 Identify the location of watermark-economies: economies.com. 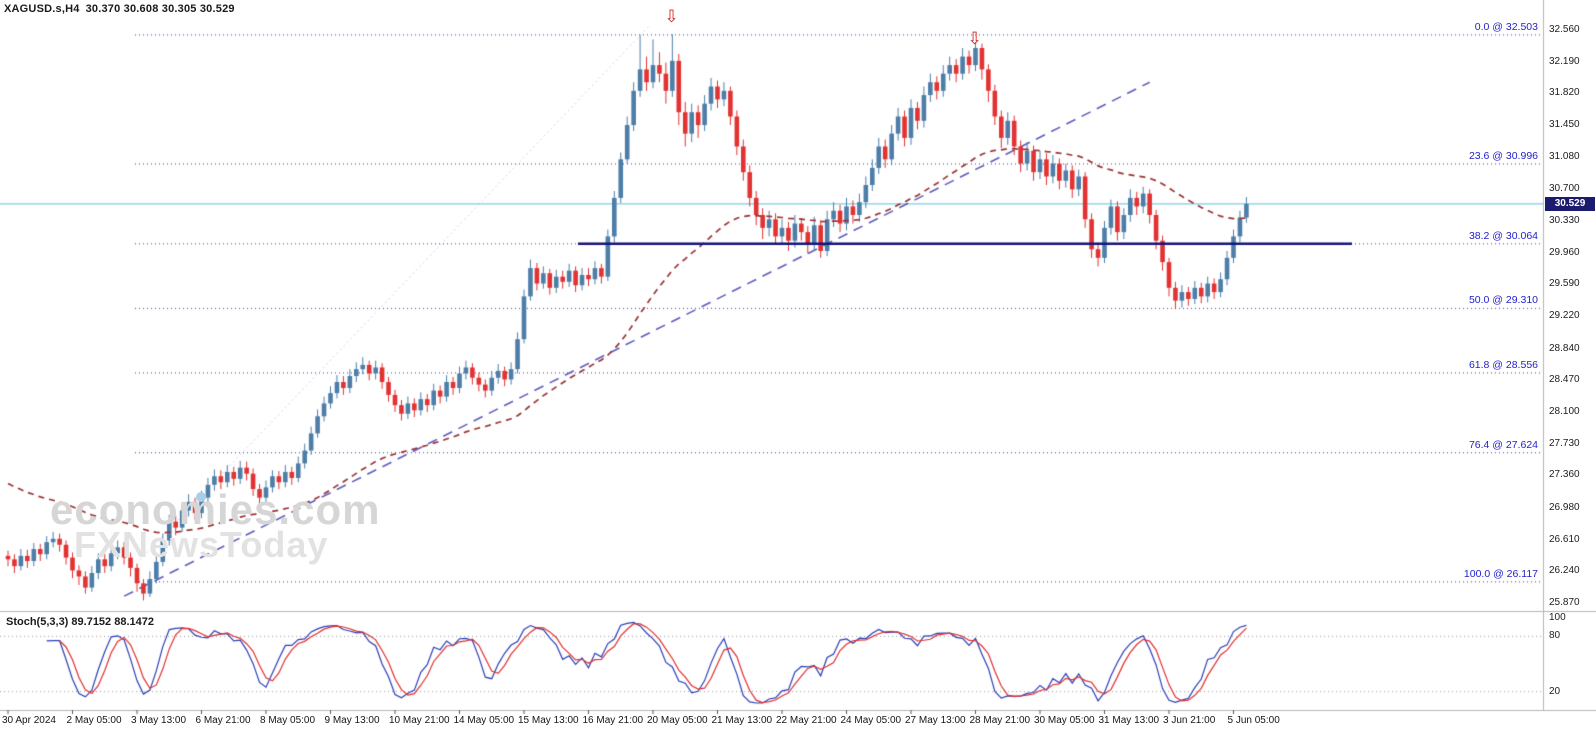
(215, 509).